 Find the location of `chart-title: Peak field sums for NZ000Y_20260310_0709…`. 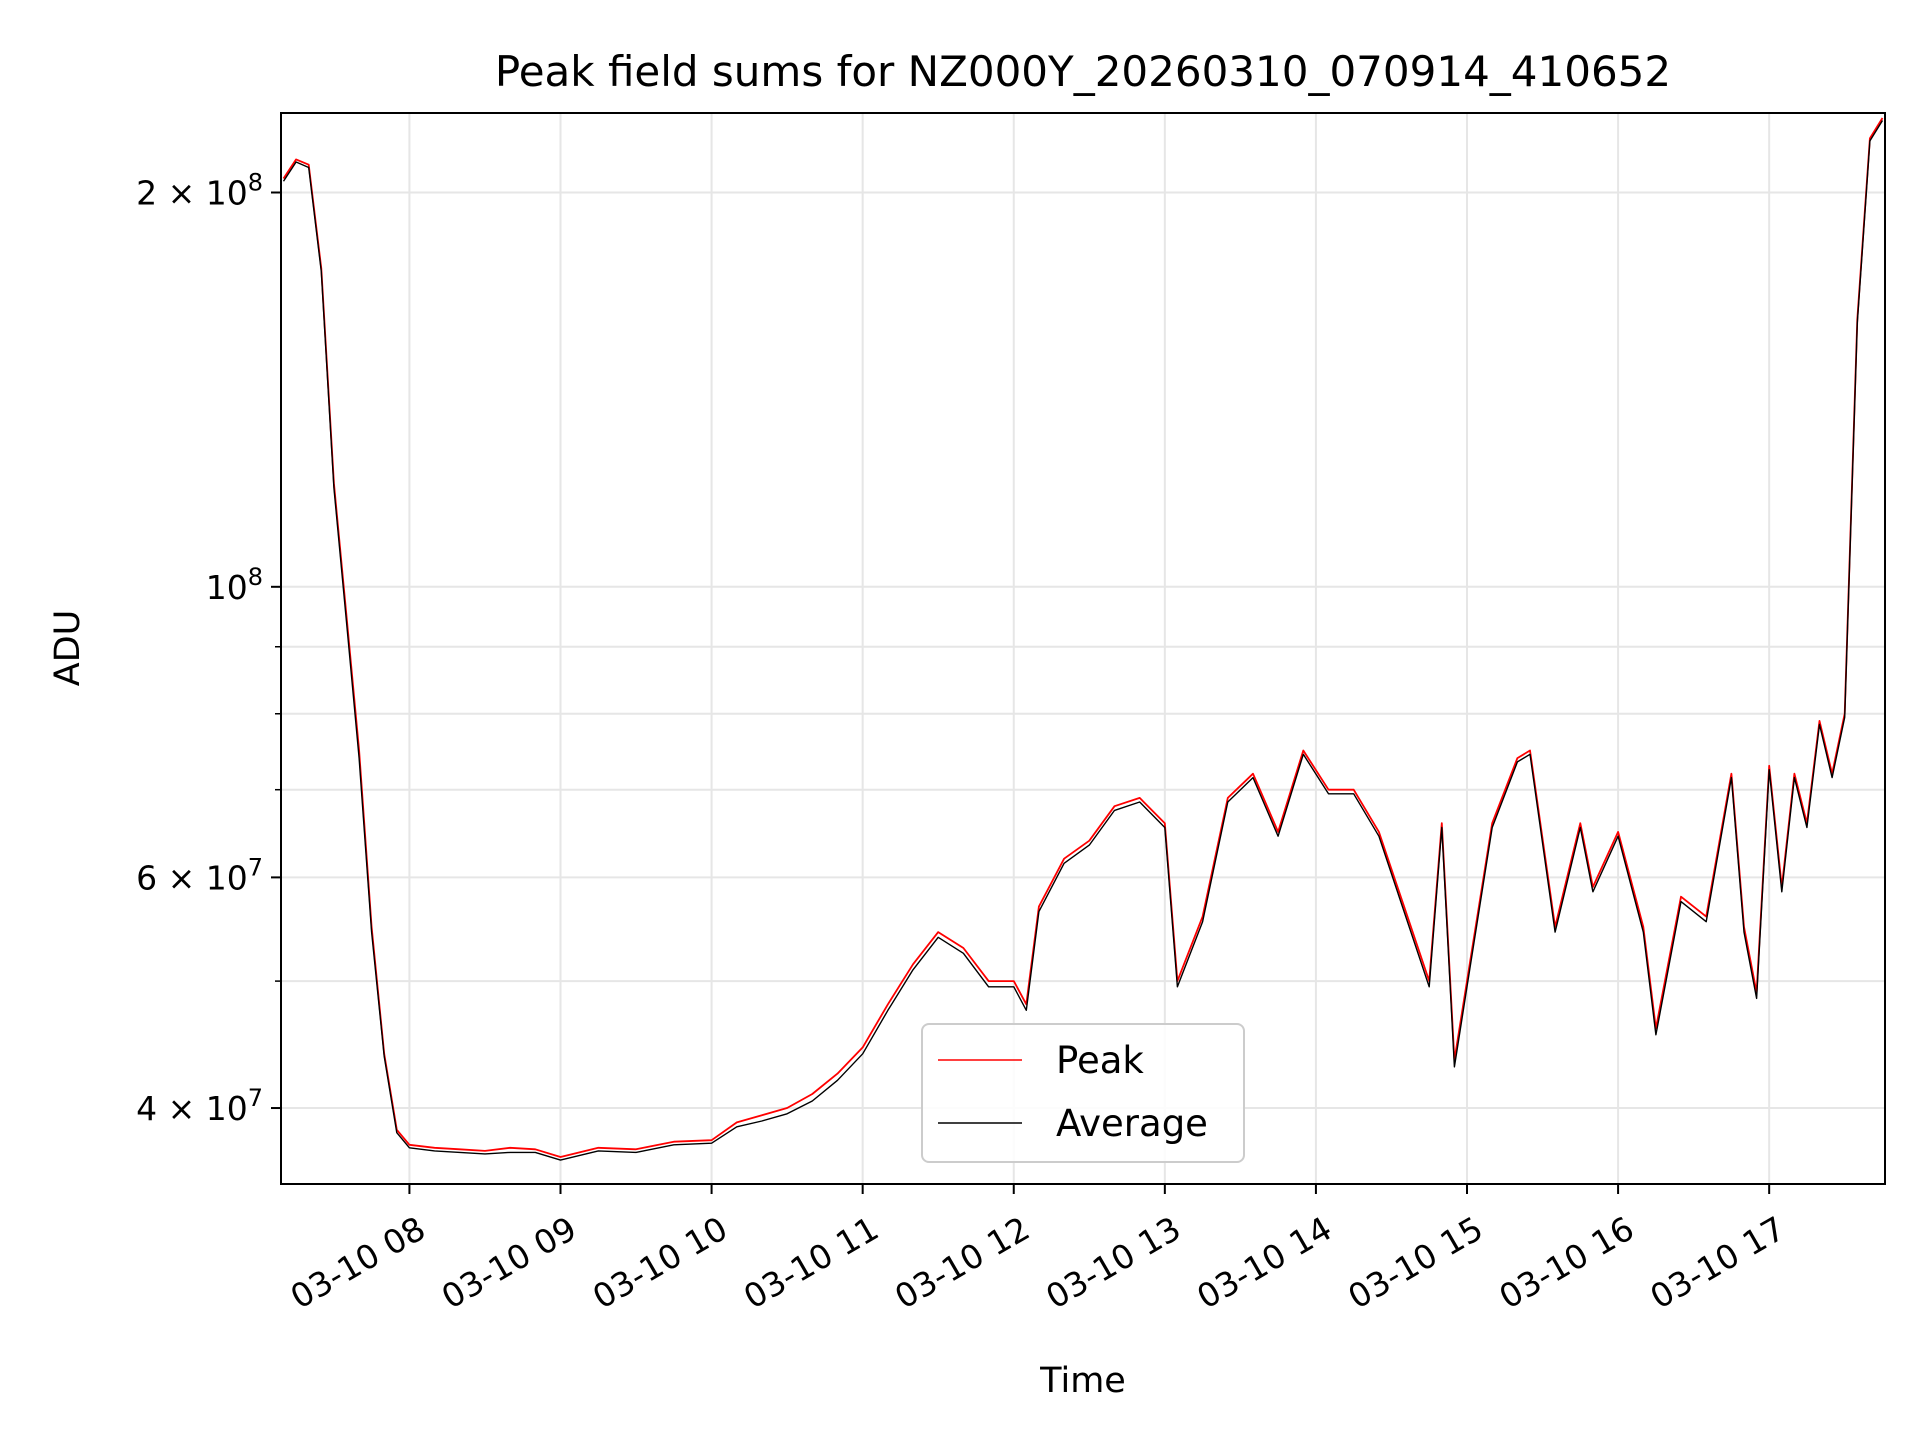

chart-title: Peak field sums for NZ000Y_20260310_0709… is located at coordinates (1083, 71).